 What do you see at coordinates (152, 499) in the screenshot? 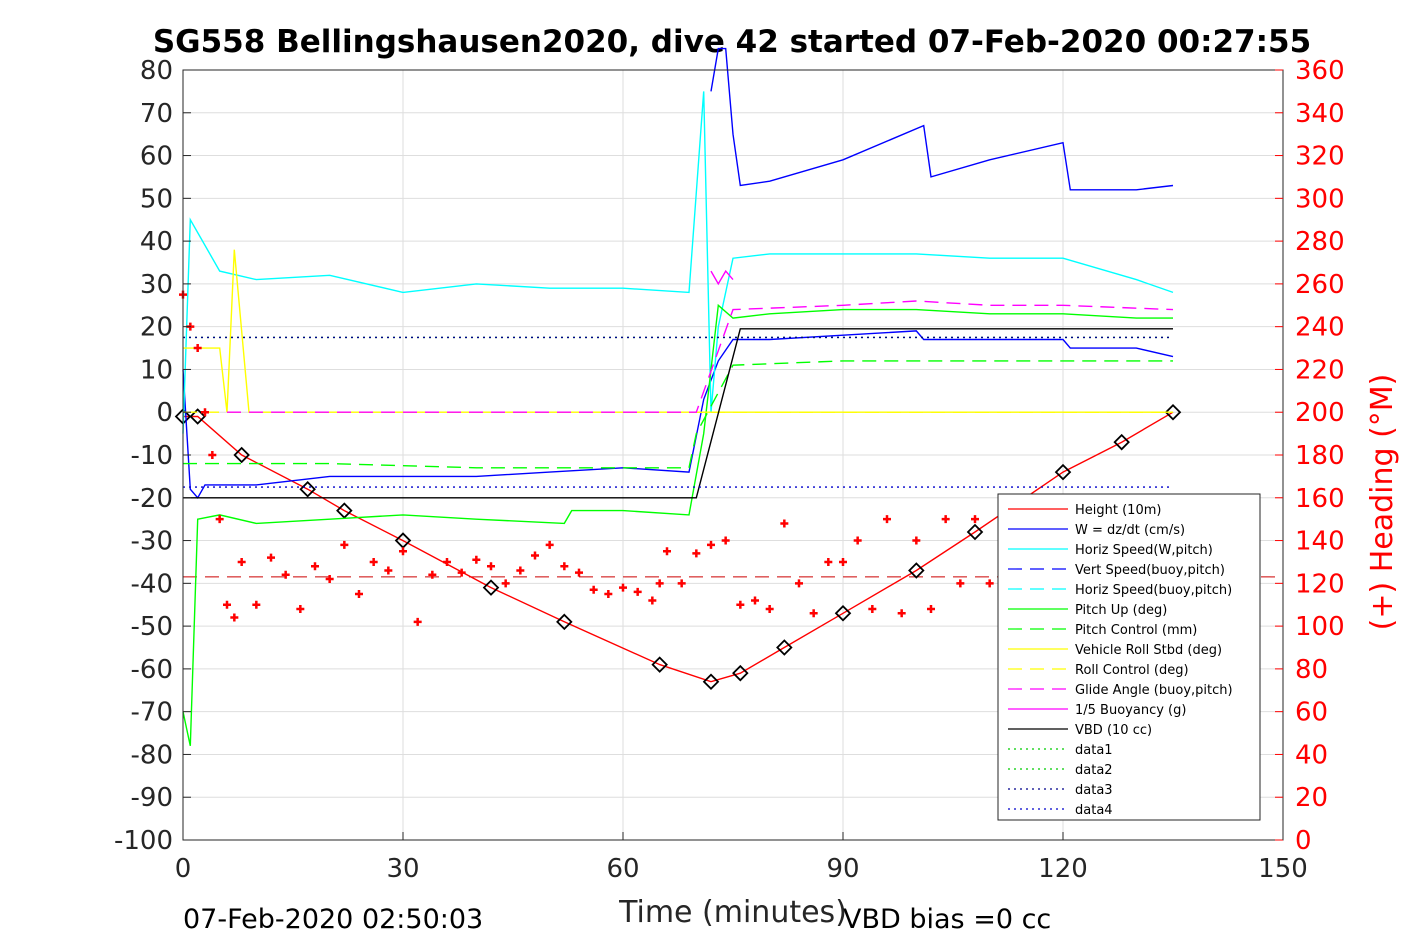
I see `y-tick-label: -20` at bounding box center [152, 499].